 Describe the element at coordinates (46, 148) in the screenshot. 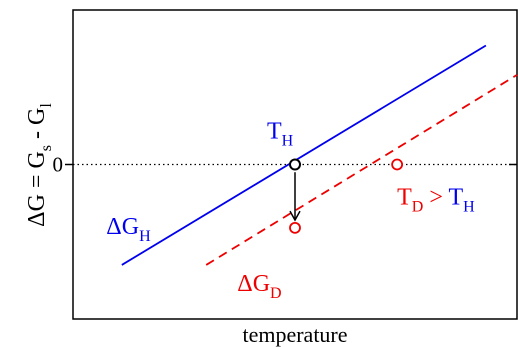

I see `y-axis-label-sub-s: s` at that location.